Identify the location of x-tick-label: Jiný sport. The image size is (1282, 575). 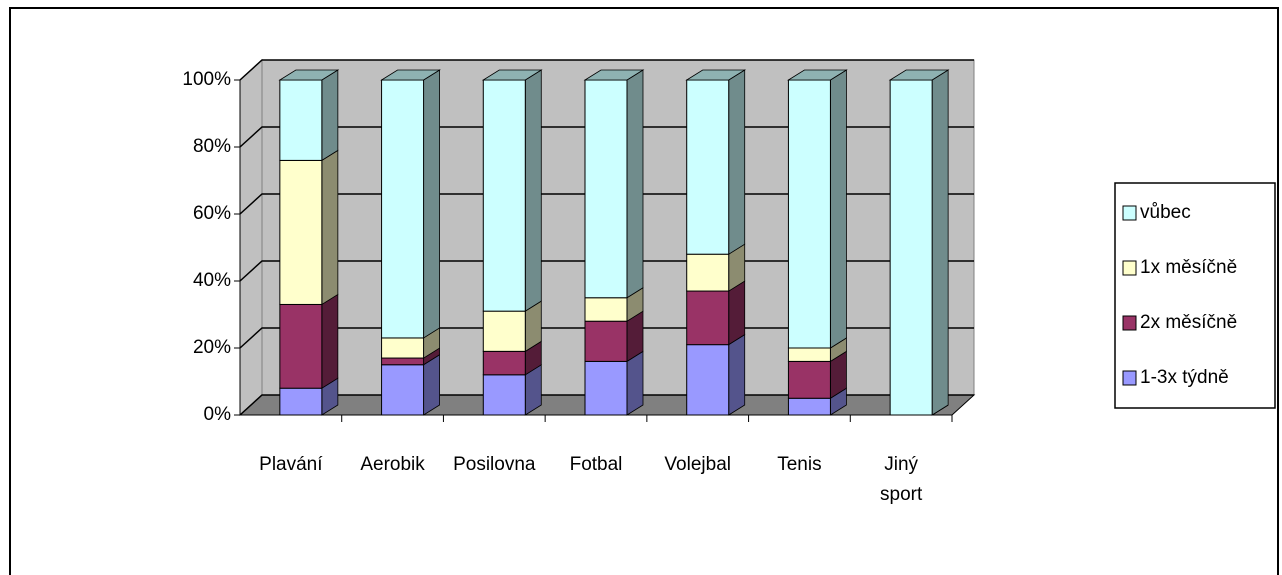
(901, 479).